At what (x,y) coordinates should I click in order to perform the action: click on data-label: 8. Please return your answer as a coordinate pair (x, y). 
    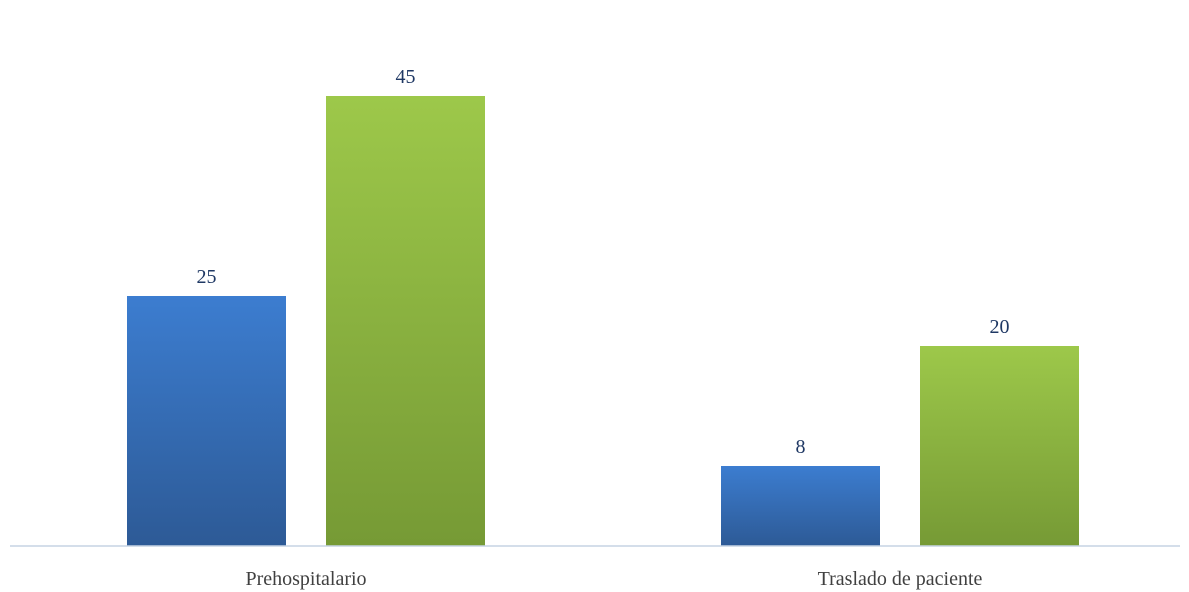
    Looking at the image, I should click on (801, 447).